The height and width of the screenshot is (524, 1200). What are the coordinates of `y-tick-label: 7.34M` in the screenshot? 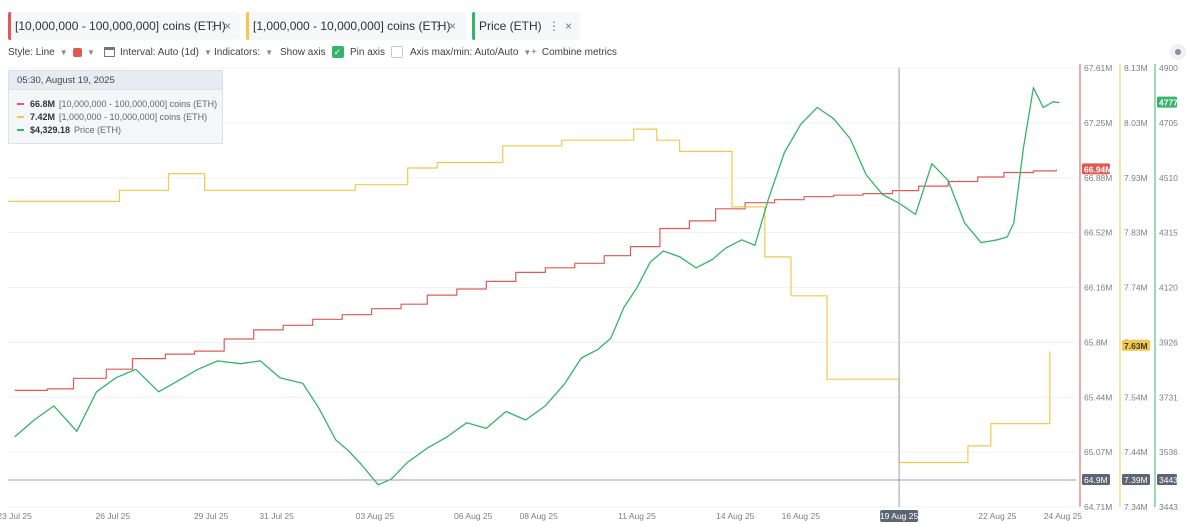 It's located at (1136, 507).